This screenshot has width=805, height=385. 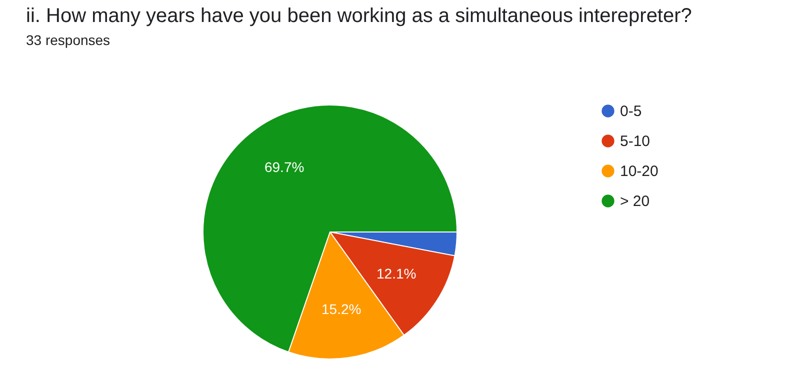 What do you see at coordinates (341, 308) in the screenshot?
I see `data-label: 15.2%` at bounding box center [341, 308].